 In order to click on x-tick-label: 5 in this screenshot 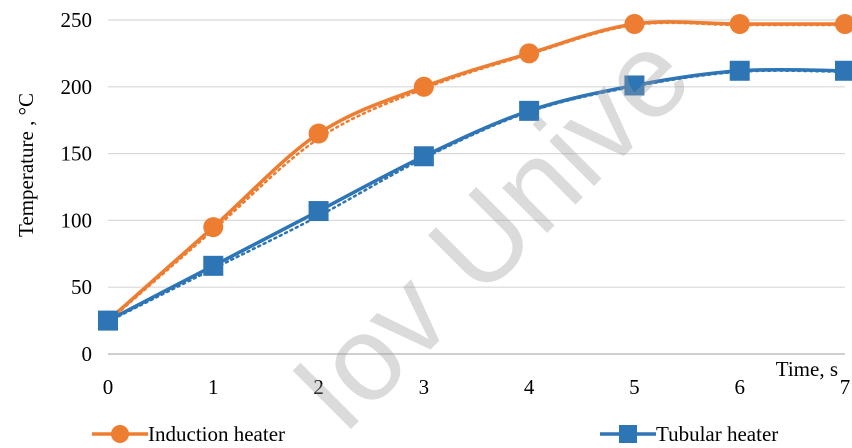, I will do `click(634, 387)`.